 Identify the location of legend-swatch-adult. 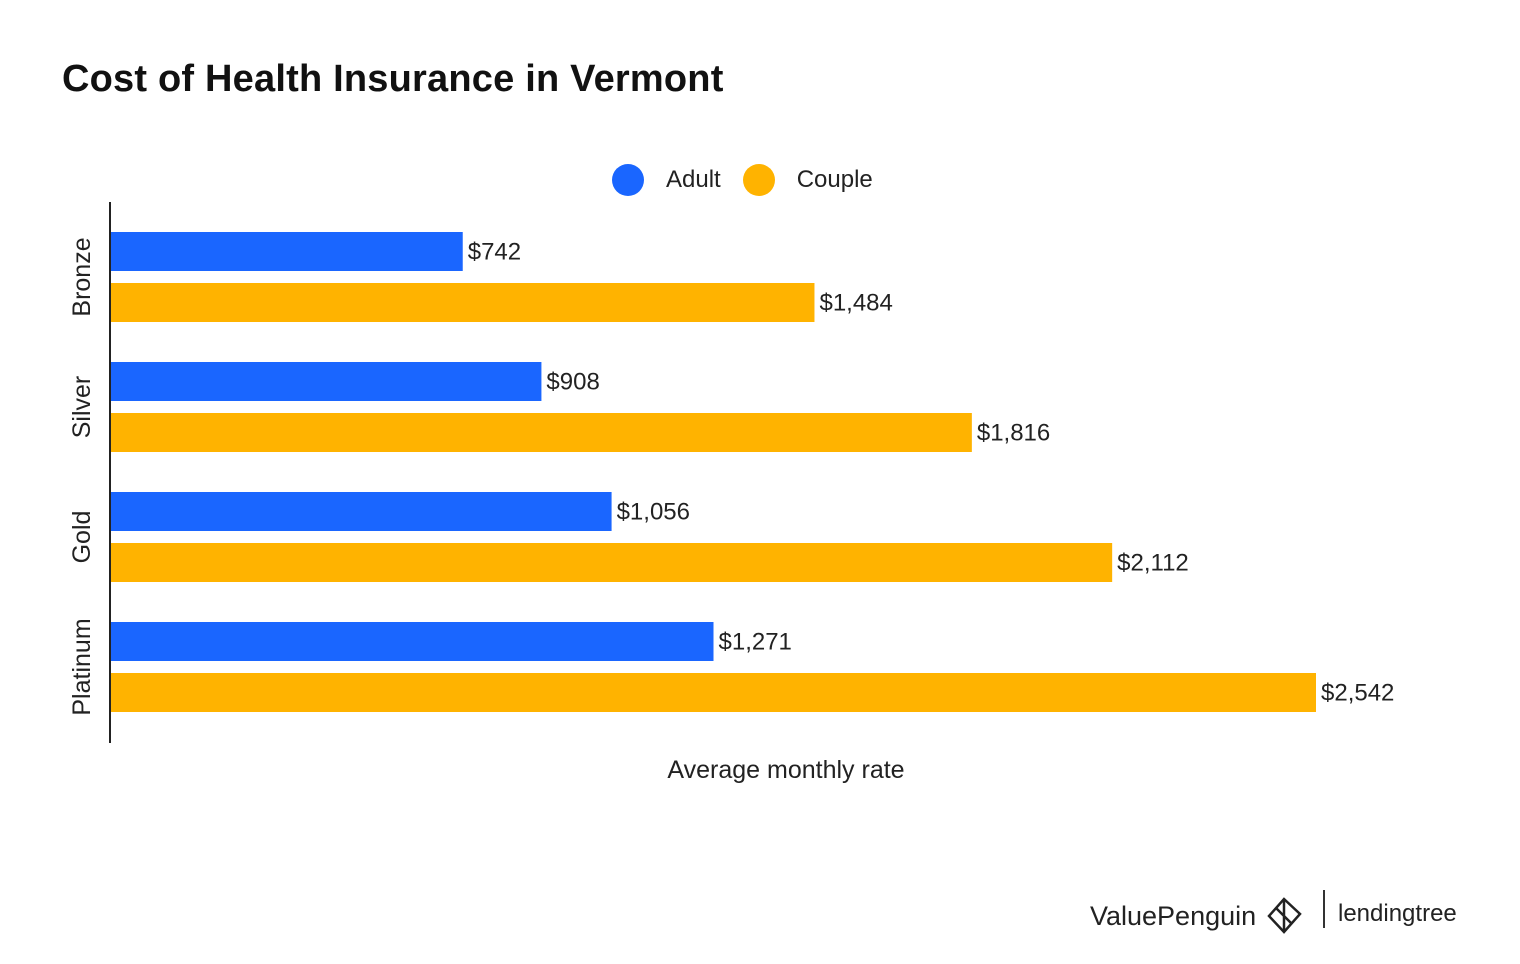
(628, 180).